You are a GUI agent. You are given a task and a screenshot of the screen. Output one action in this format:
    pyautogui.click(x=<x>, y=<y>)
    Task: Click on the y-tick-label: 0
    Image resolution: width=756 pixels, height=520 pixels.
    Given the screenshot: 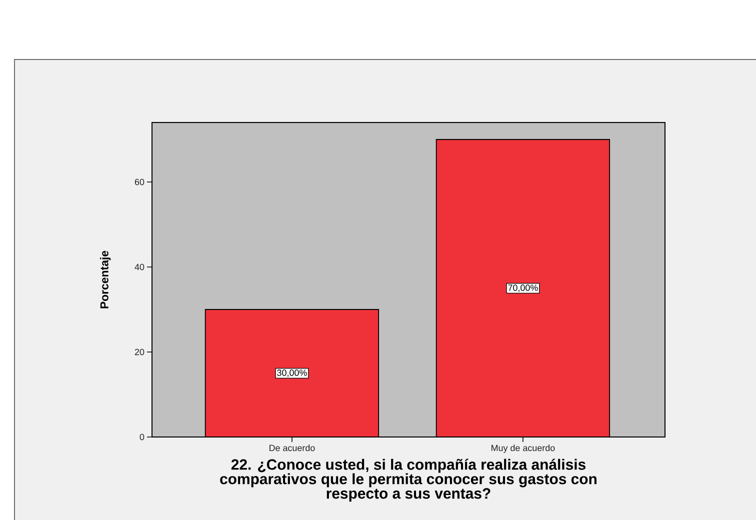 What is the action you would take?
    pyautogui.click(x=142, y=437)
    